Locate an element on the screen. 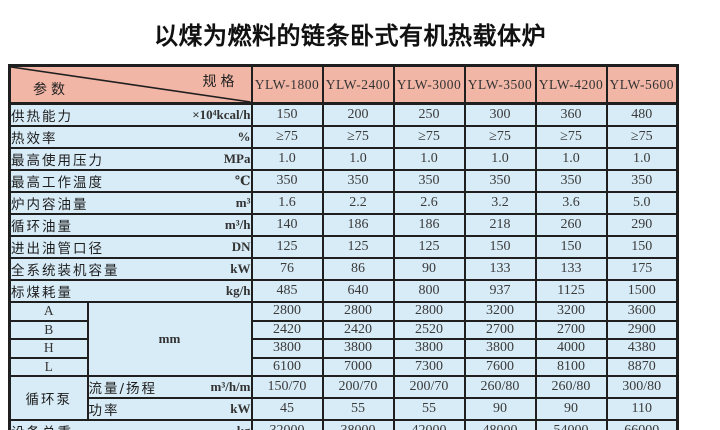 The image size is (720, 430). value-cell: 54000 is located at coordinates (571, 424).